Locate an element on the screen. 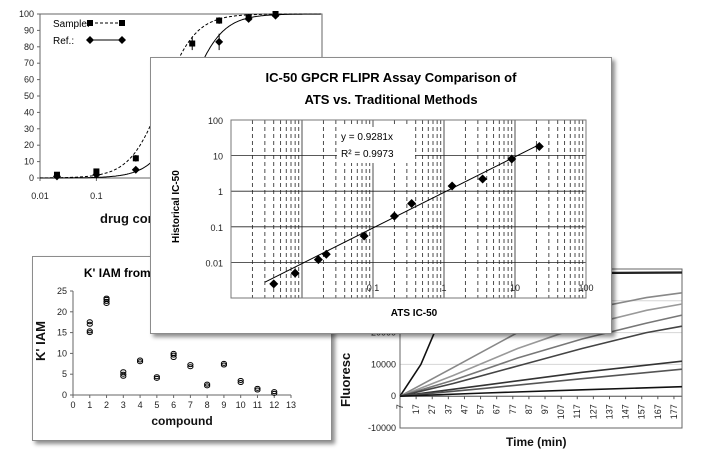  fluorescence-x-tick-label: 107 is located at coordinates (561, 411).